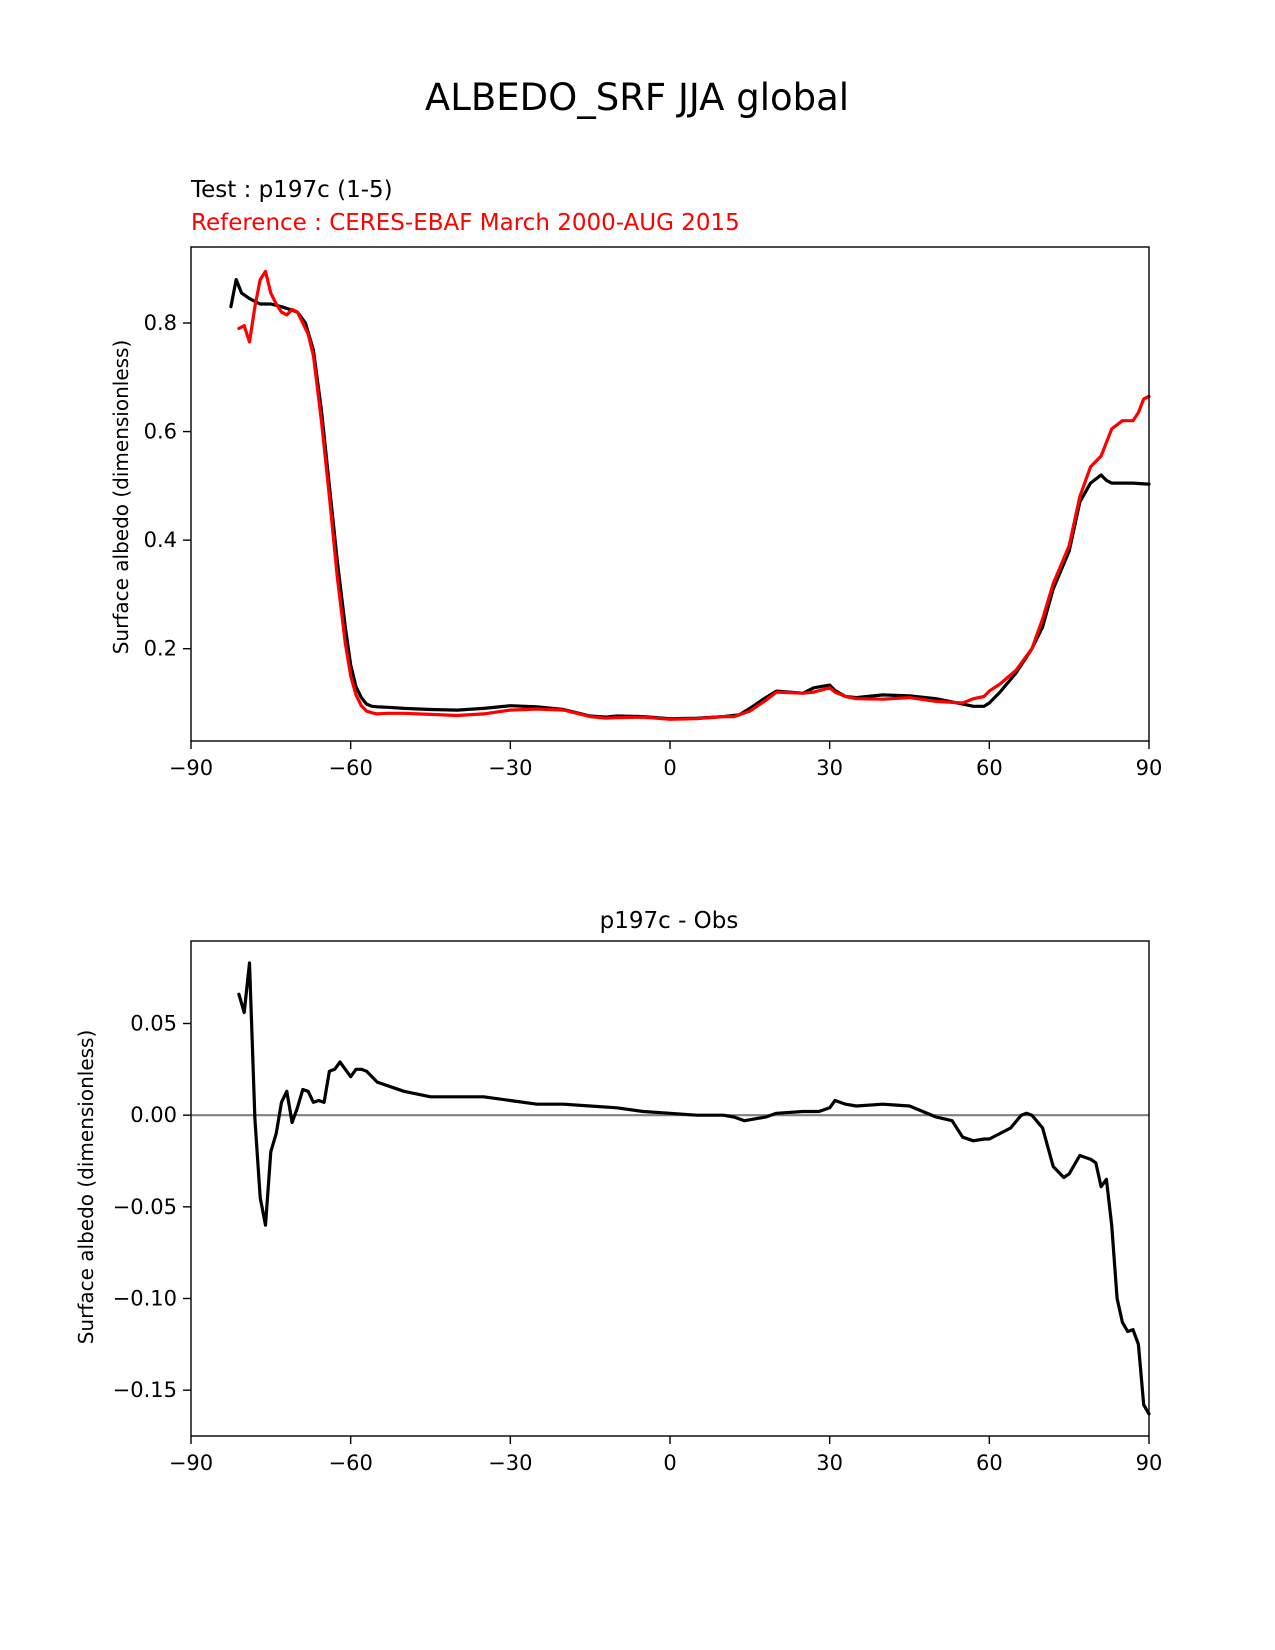  What do you see at coordinates (351, 768) in the screenshot?
I see `top-x-tick-label: −60` at bounding box center [351, 768].